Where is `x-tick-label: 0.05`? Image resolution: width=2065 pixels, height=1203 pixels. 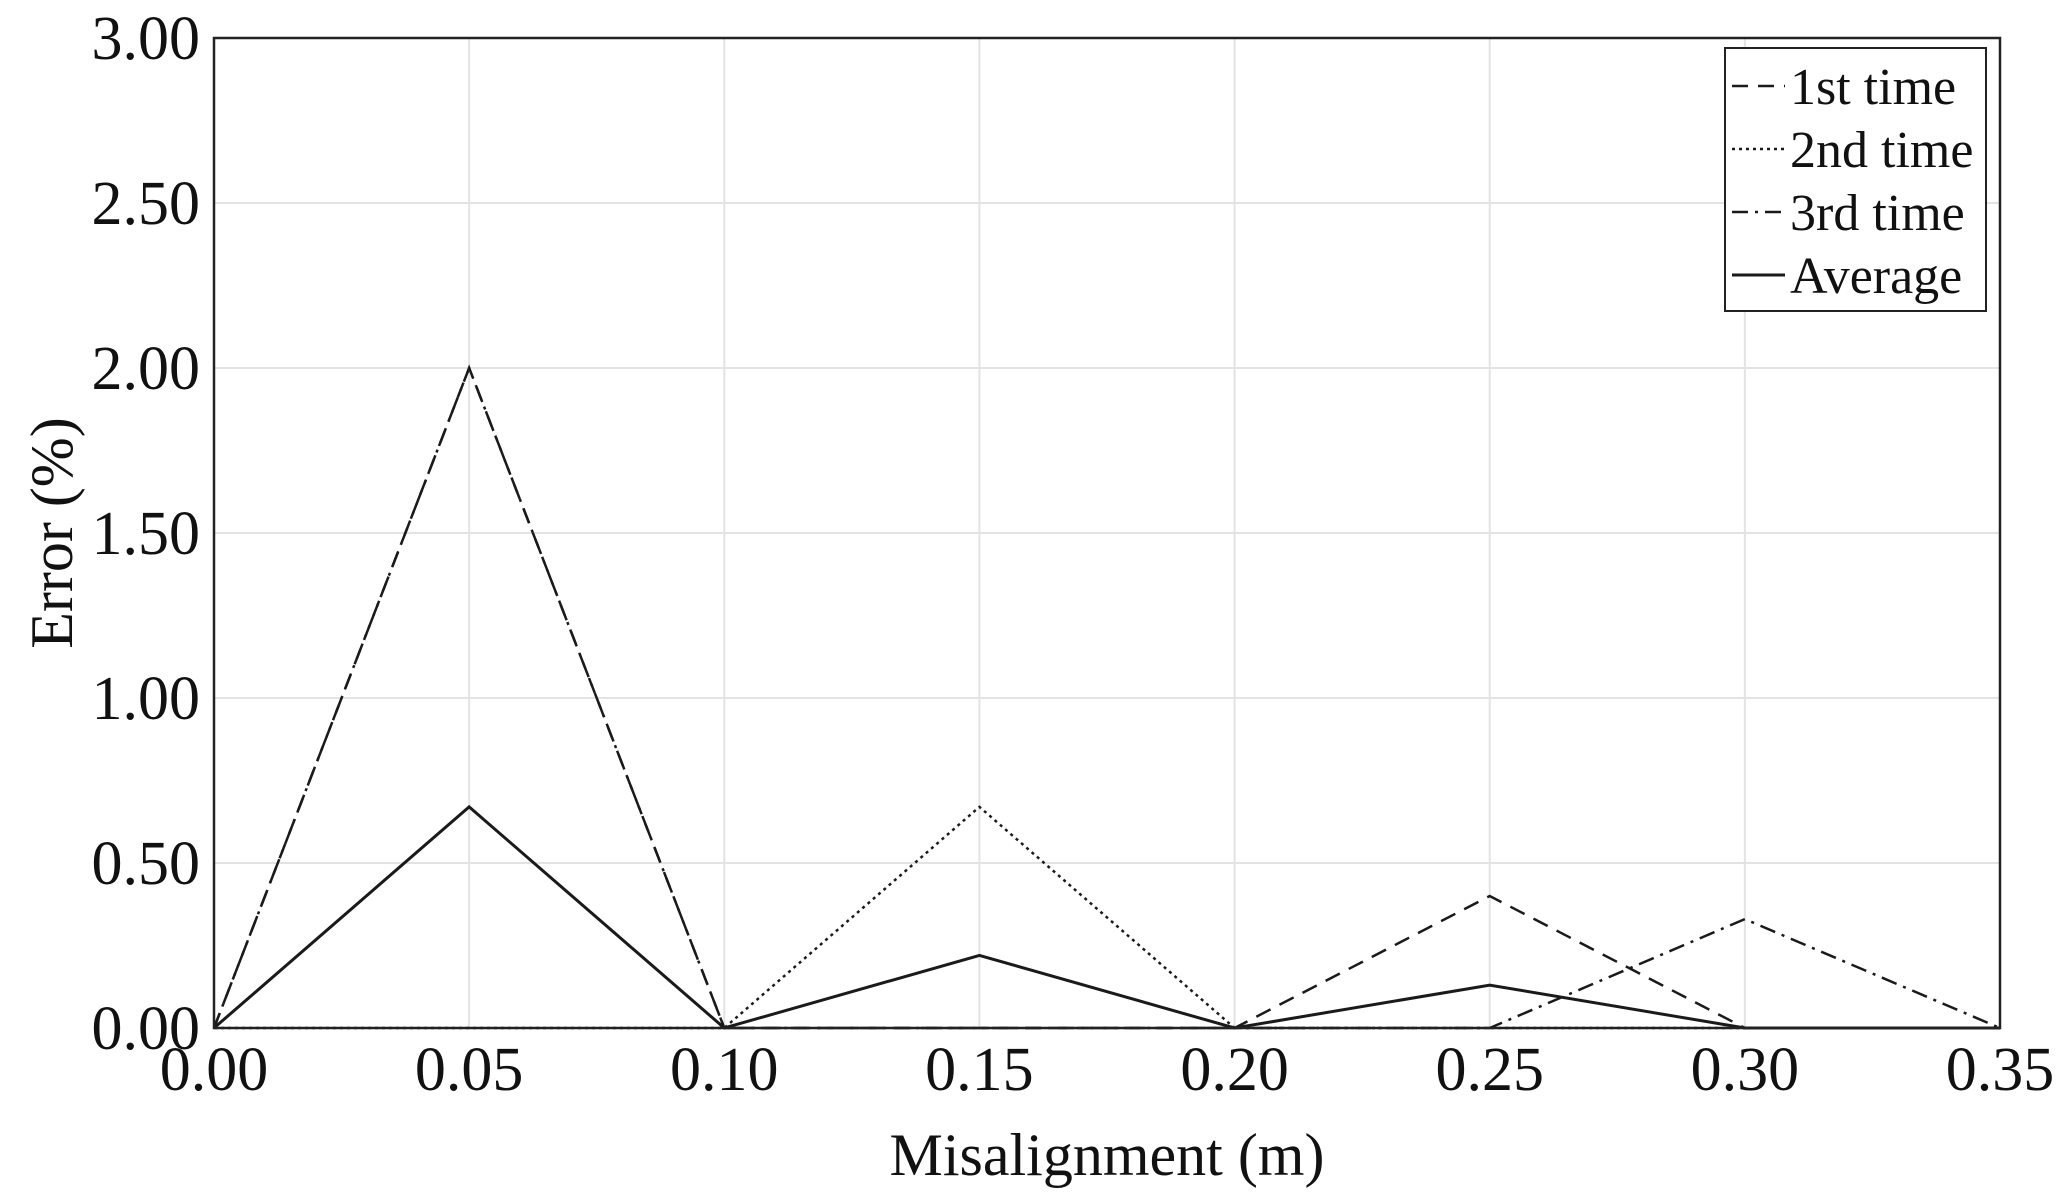
x-tick-label: 0.05 is located at coordinates (469, 1070).